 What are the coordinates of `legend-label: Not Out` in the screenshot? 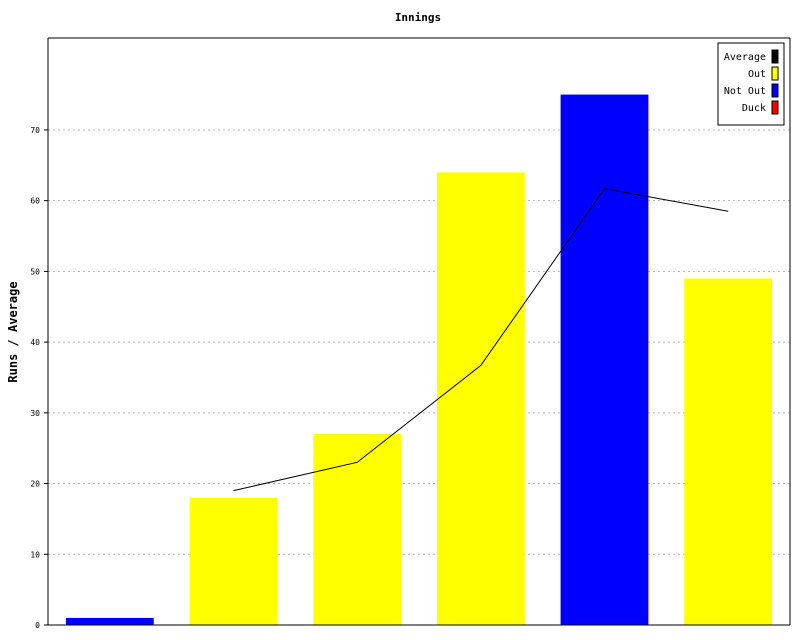 It's located at (745, 91).